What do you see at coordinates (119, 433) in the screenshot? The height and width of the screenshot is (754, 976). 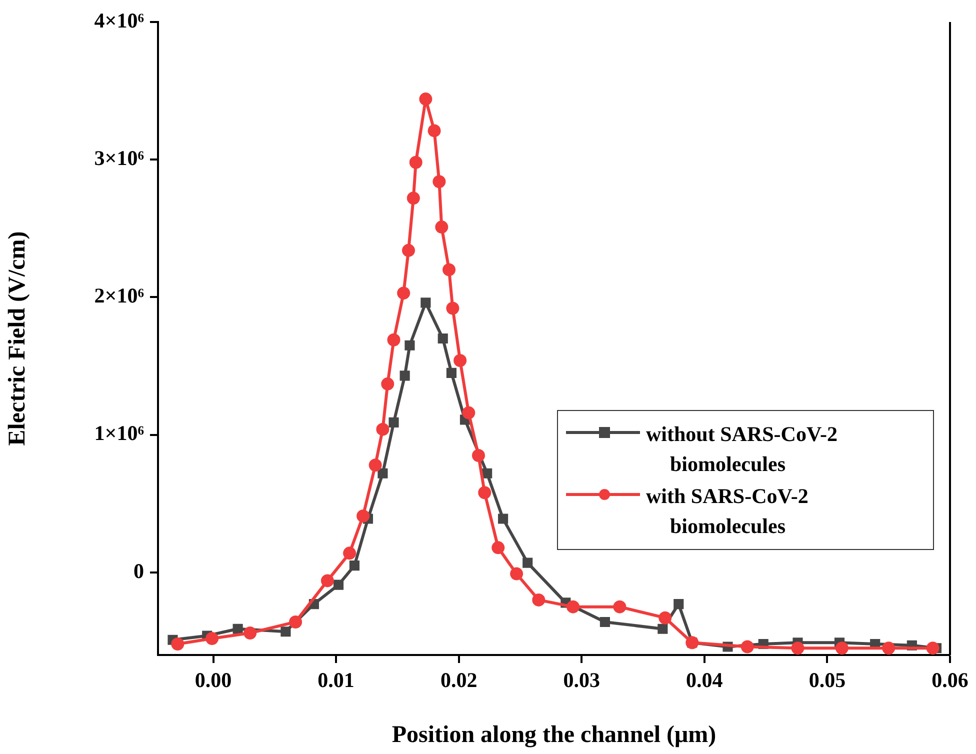 I see `y-tick-label: 1×10⁶` at bounding box center [119, 433].